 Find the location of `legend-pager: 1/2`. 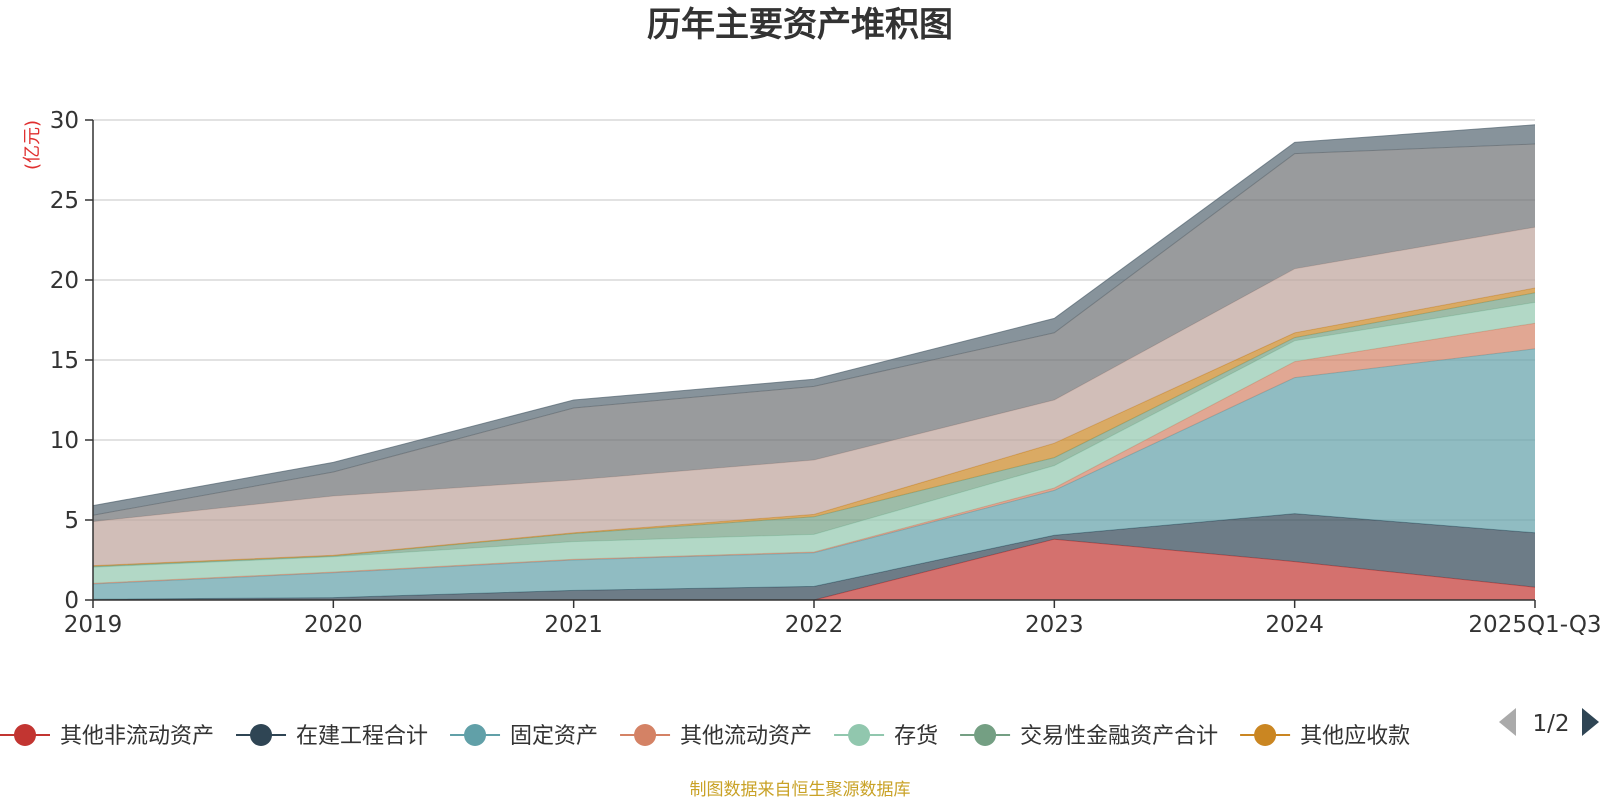

legend-pager: 1/2 is located at coordinates (1549, 722).